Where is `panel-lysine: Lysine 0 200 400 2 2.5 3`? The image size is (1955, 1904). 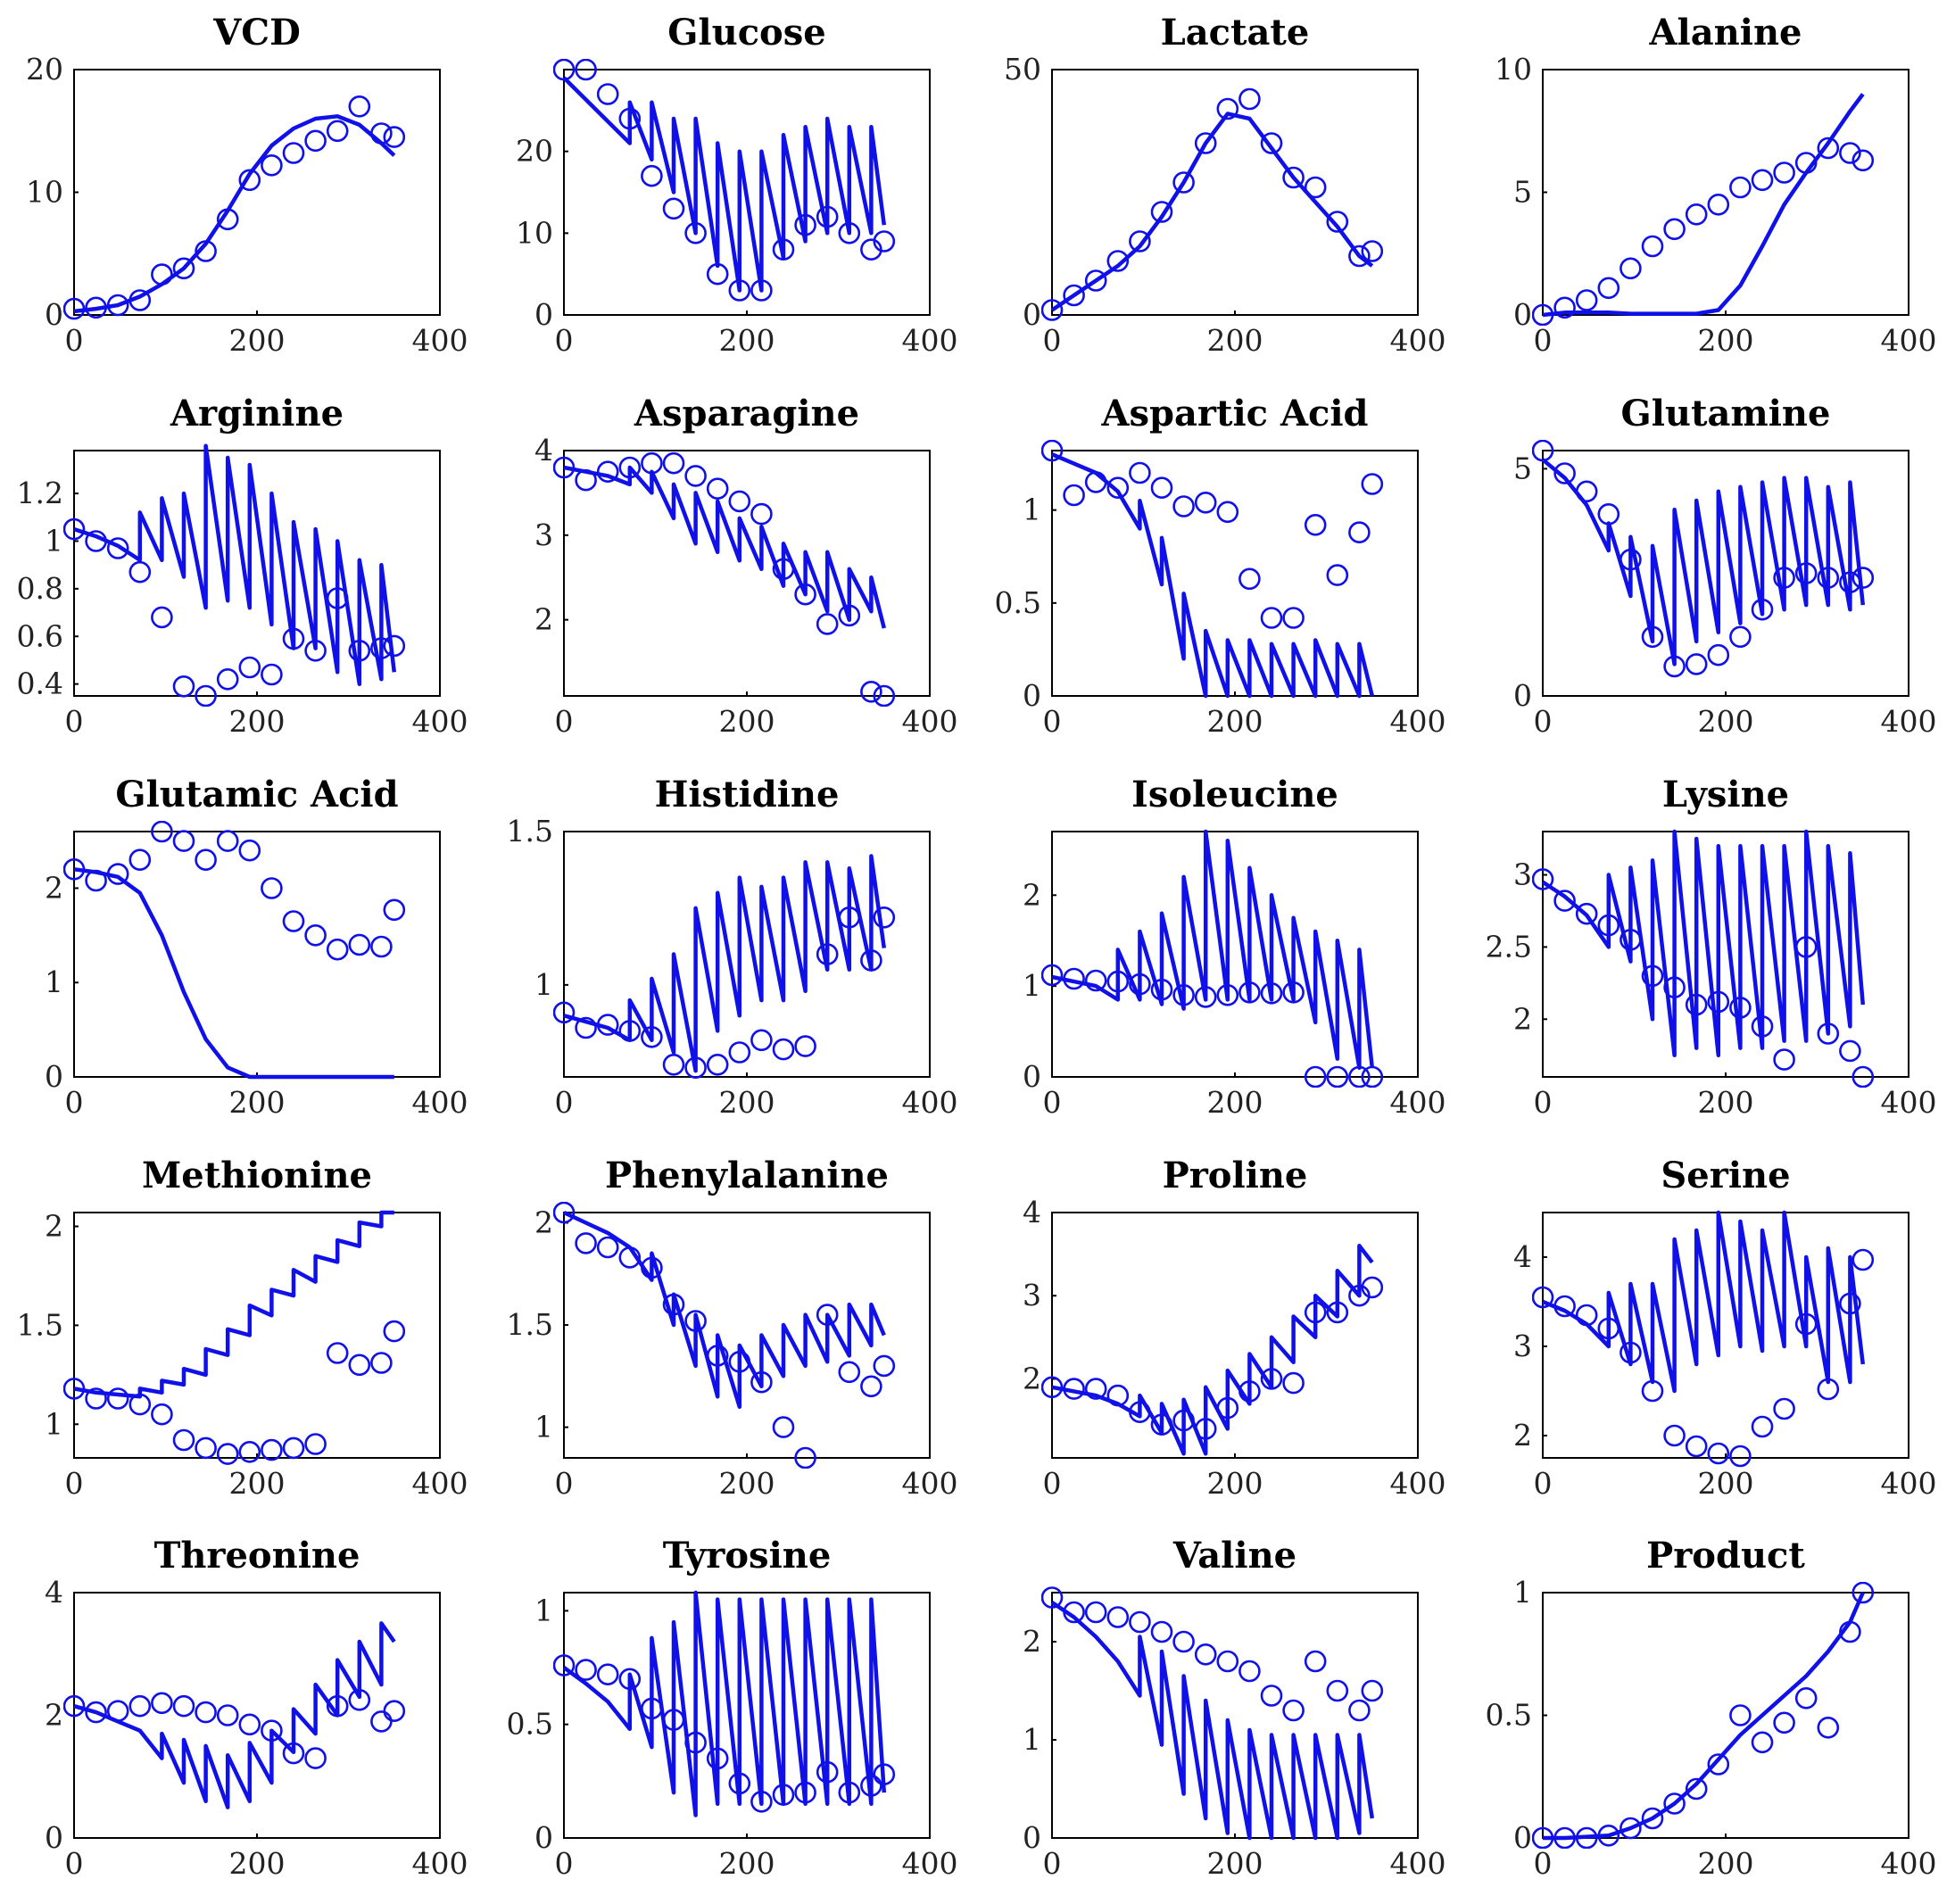 panel-lysine: Lysine 0 200 400 2 2.5 3 is located at coordinates (1711, 947).